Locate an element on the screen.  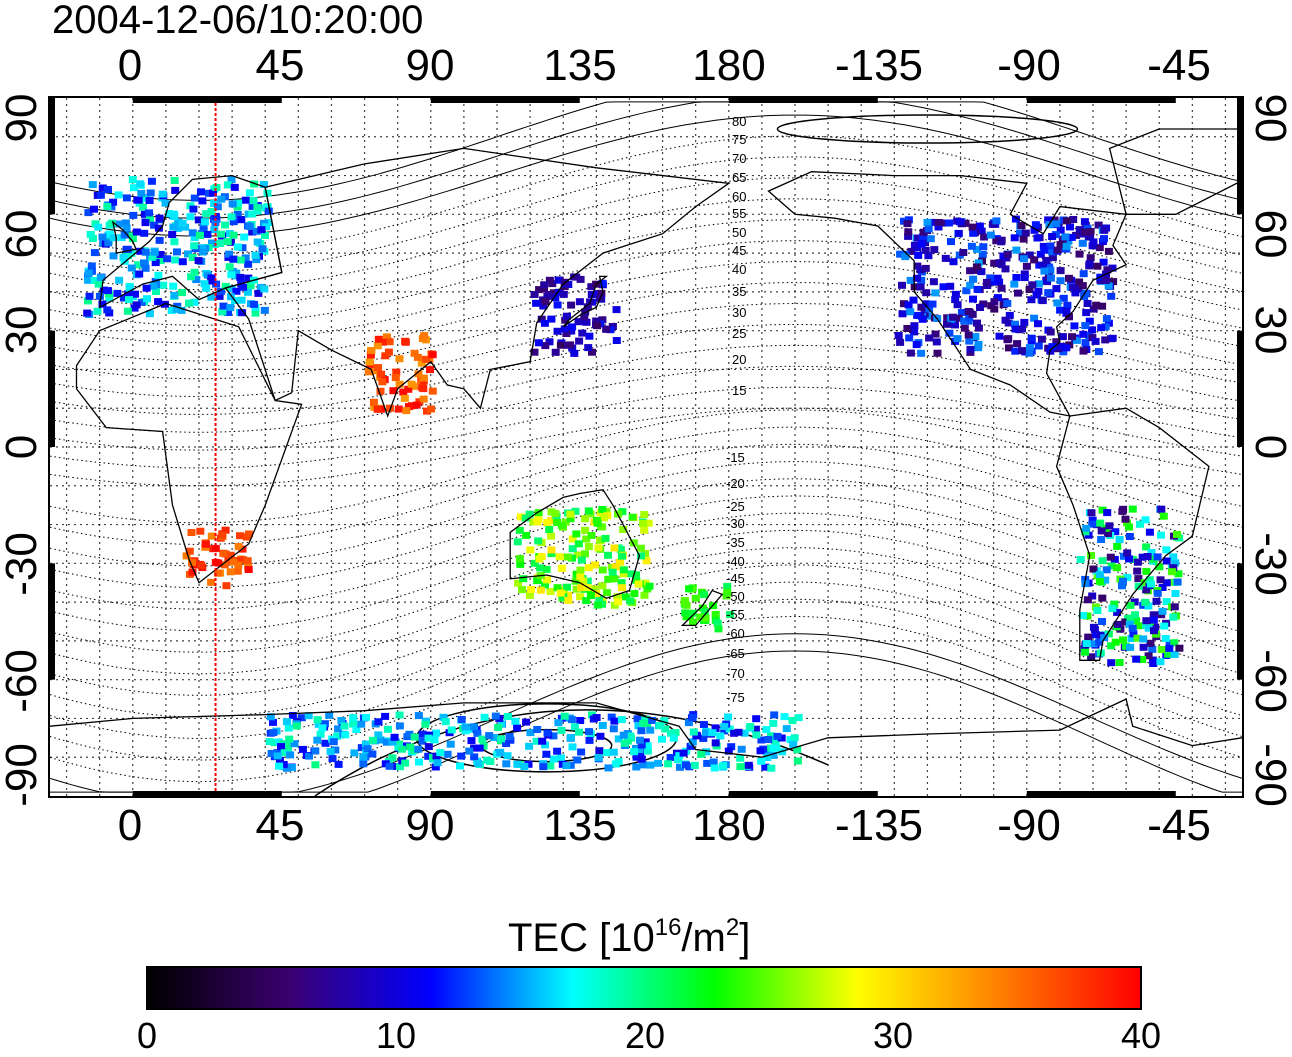
colorbar is located at coordinates (644, 988).